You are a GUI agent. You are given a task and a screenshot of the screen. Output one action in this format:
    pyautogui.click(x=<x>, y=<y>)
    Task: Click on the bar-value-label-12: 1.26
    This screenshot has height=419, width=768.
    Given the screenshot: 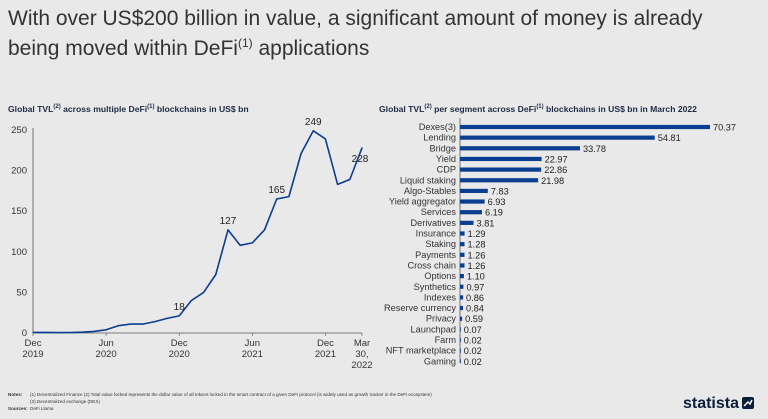 What is the action you would take?
    pyautogui.click(x=476, y=255)
    